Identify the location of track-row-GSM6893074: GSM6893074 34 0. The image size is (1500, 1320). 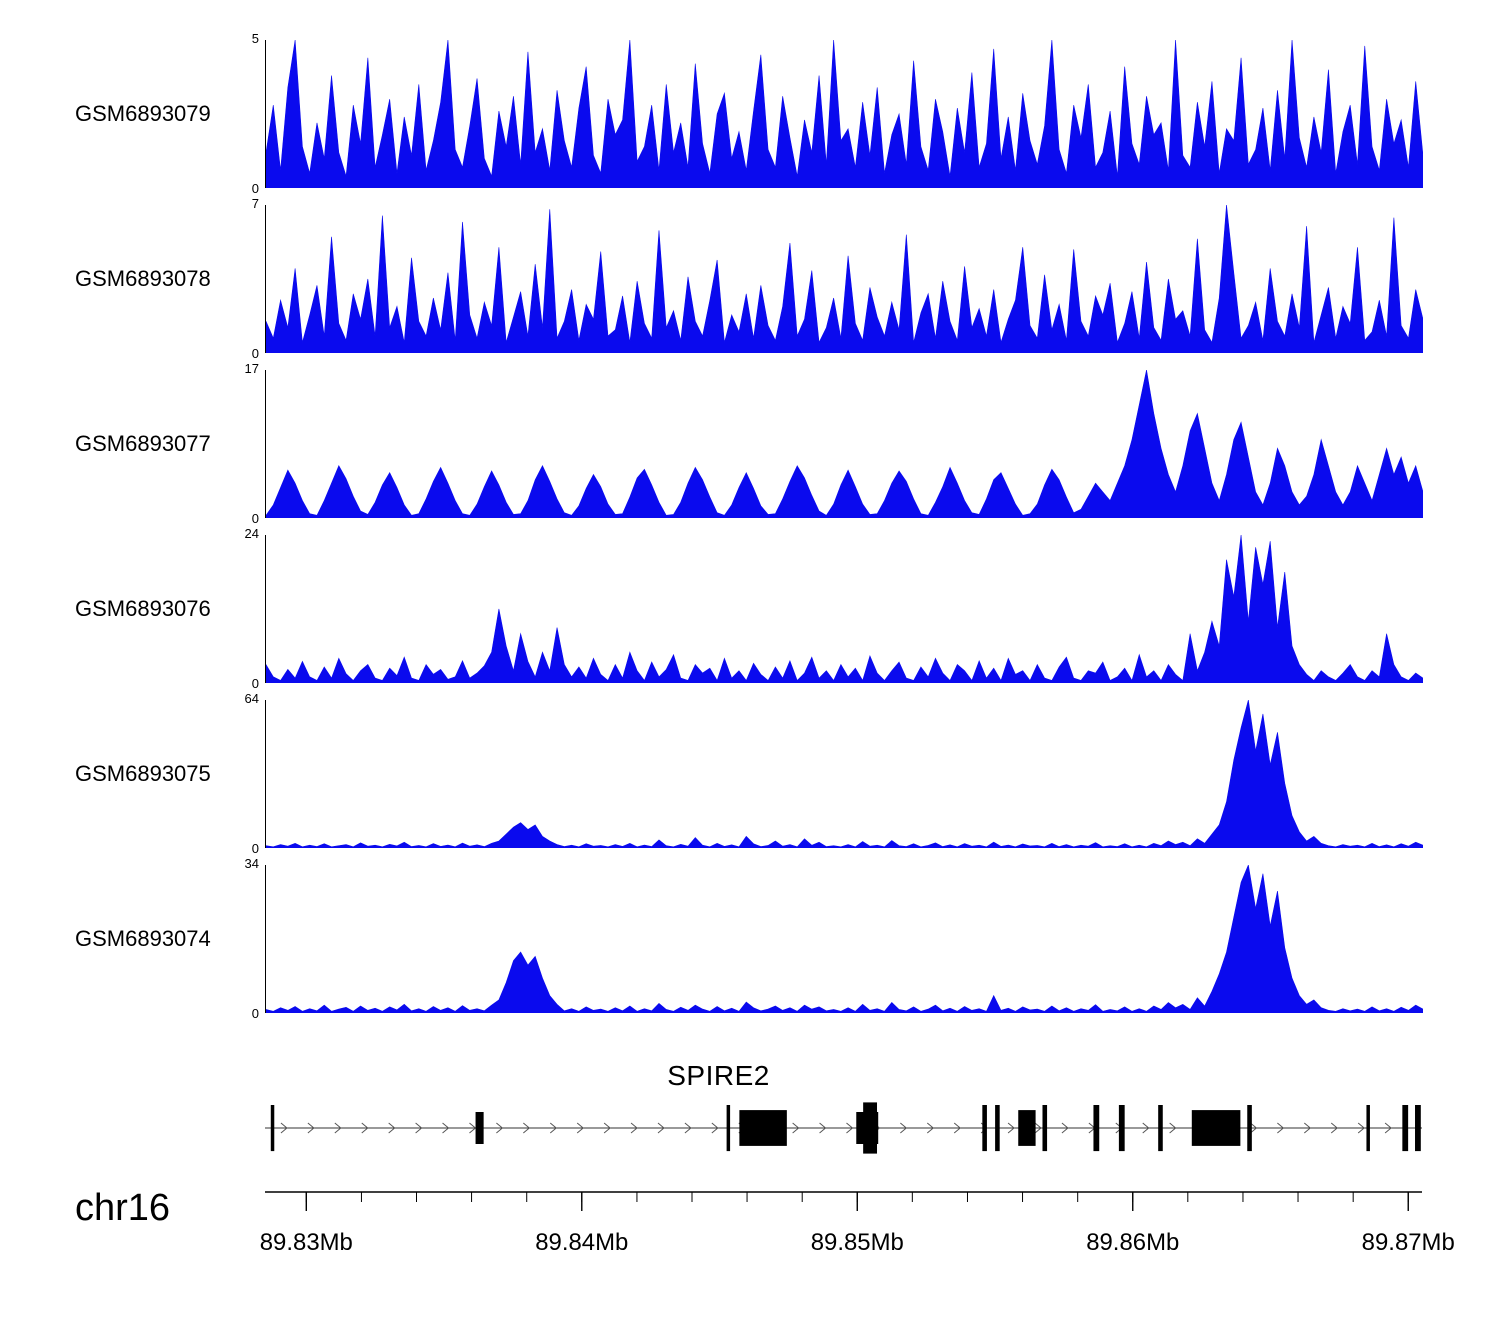
(750, 943).